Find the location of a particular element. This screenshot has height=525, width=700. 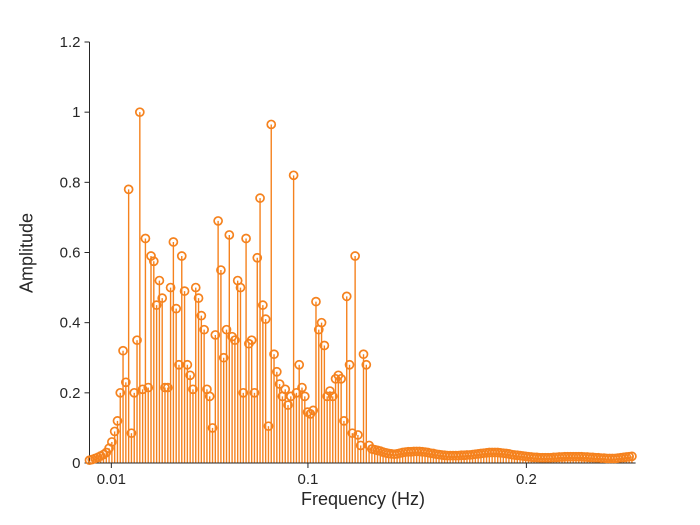

y-tick-label: 0 is located at coordinates (76, 463).